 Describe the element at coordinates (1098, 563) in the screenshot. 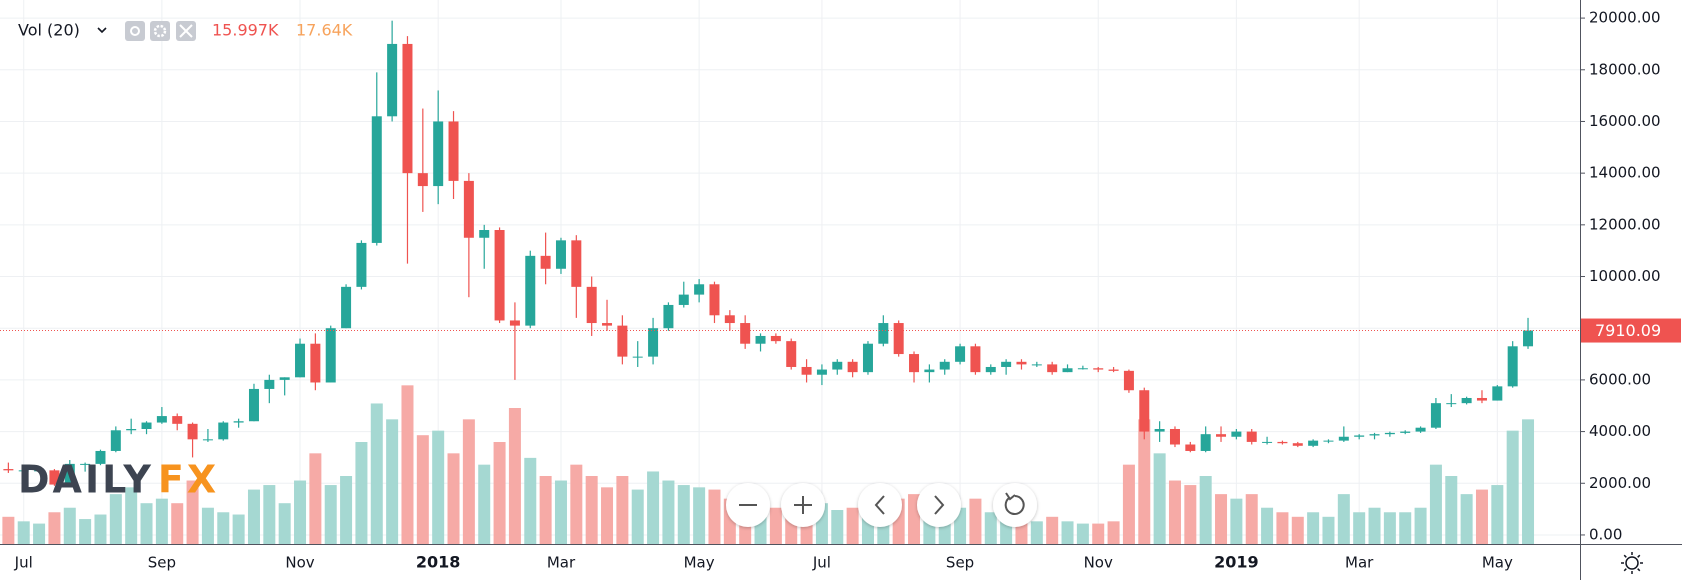

I see `x-tick-label: Nov` at that location.